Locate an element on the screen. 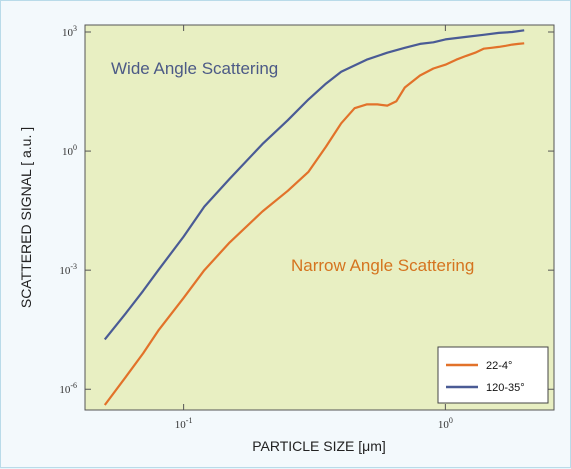  wide-angle-annotation: Wide Angle Scattering is located at coordinates (194, 68).